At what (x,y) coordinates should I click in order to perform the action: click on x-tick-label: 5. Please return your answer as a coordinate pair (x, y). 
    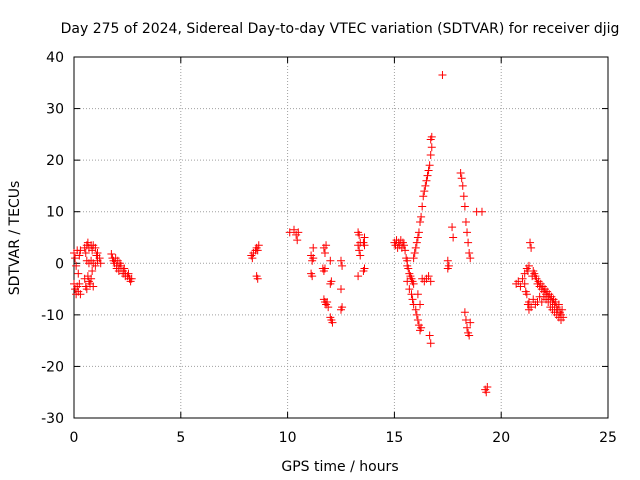
    Looking at the image, I should click on (180, 438).